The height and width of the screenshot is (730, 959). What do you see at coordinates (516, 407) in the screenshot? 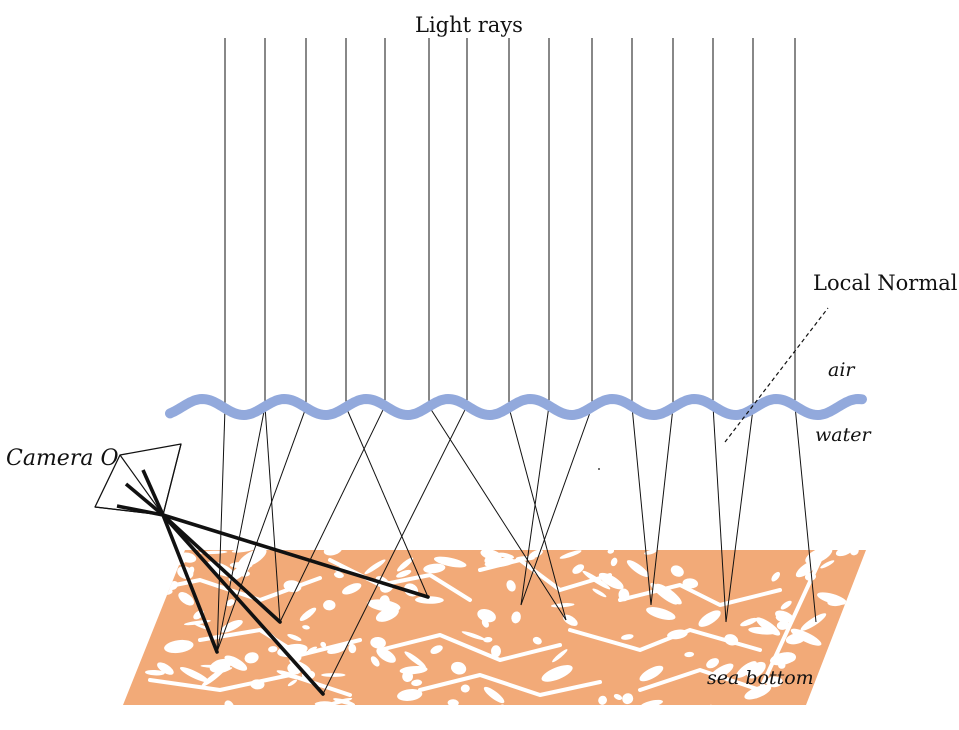
I see `water-surface` at bounding box center [516, 407].